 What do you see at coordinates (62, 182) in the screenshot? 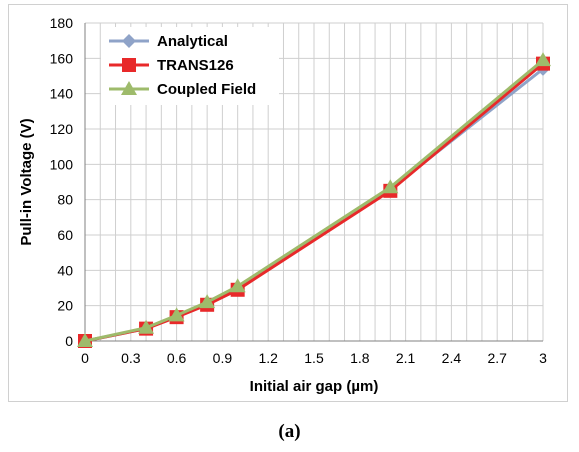
I see `y-tick-labels: 0 20 40 60 80 100 120 140 160 180` at bounding box center [62, 182].